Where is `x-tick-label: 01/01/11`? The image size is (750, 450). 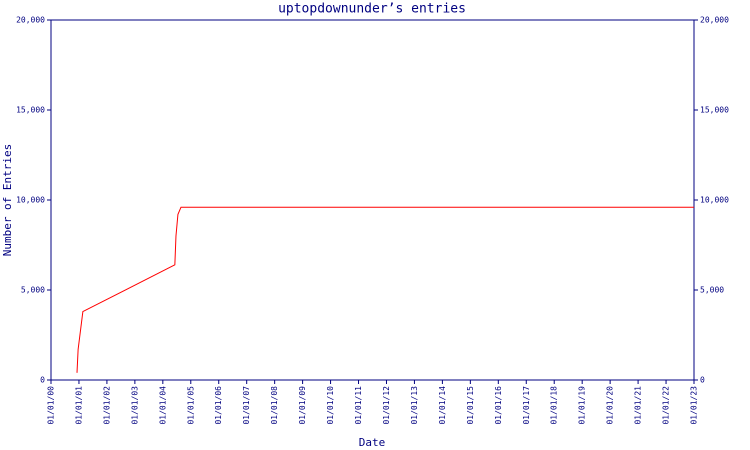 x-tick-label: 01/01/11 is located at coordinates (358, 405).